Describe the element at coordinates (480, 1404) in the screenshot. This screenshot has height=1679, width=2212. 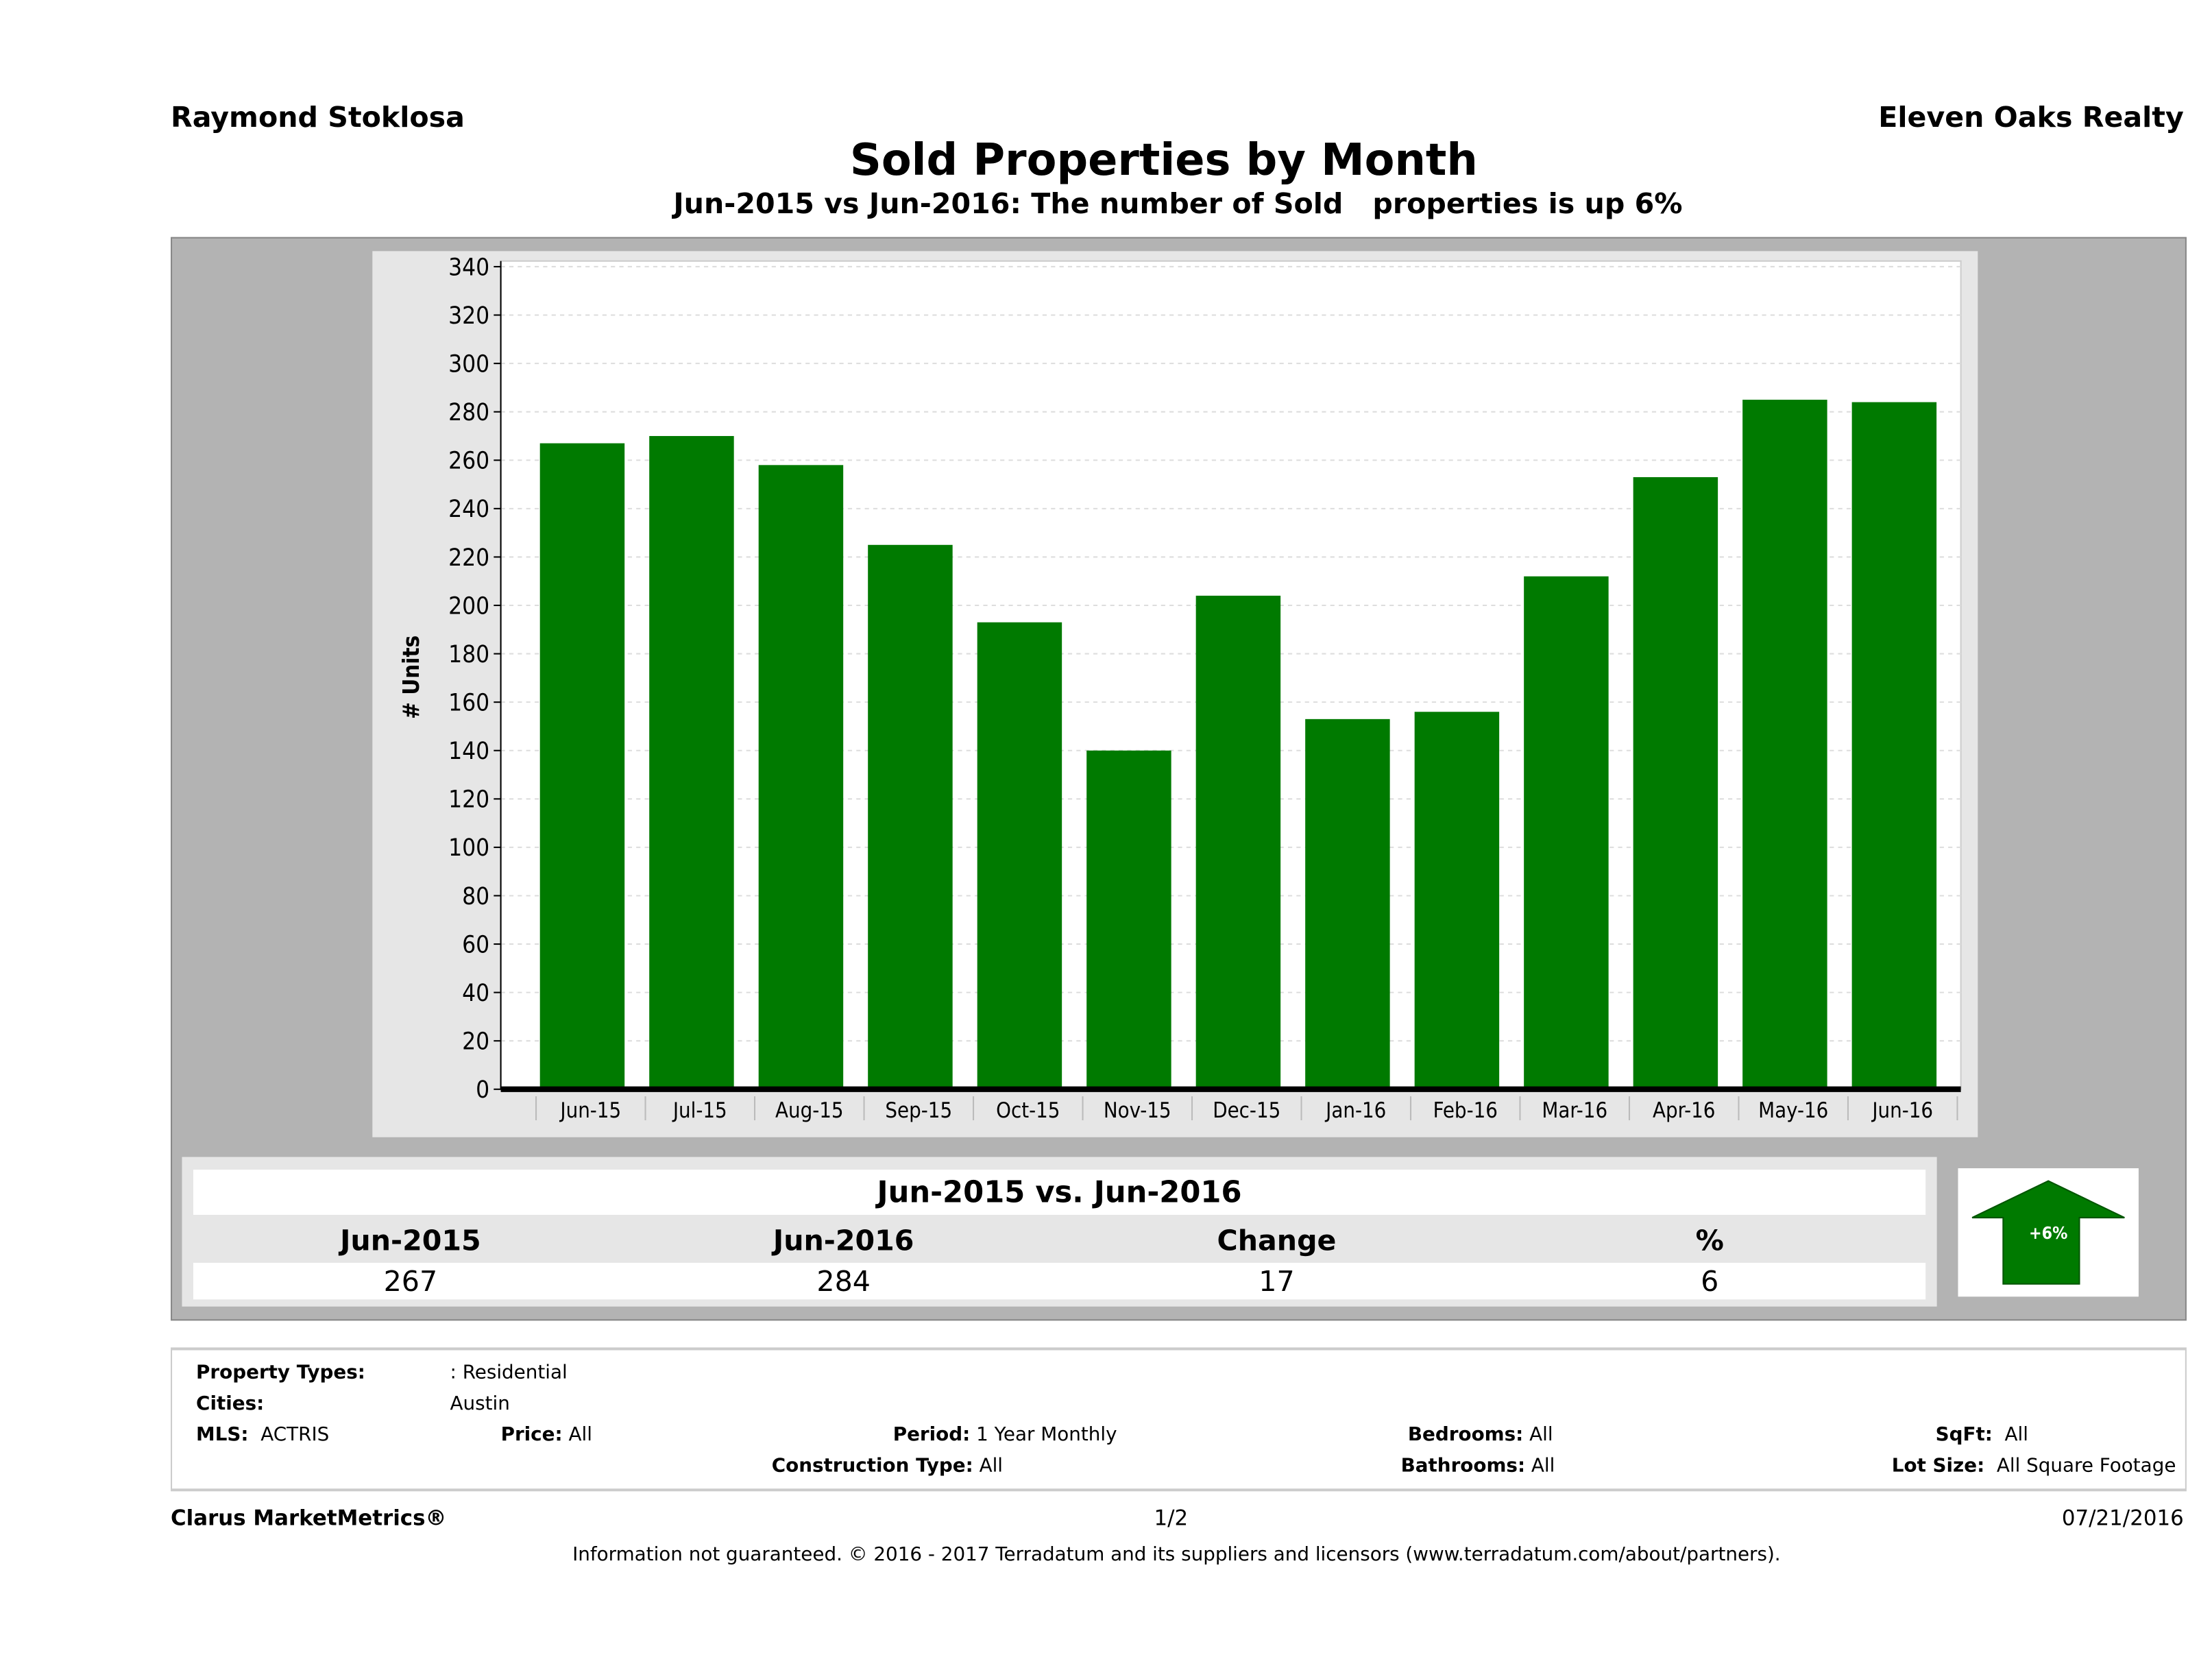
I see `cities-value: Austin` at that location.